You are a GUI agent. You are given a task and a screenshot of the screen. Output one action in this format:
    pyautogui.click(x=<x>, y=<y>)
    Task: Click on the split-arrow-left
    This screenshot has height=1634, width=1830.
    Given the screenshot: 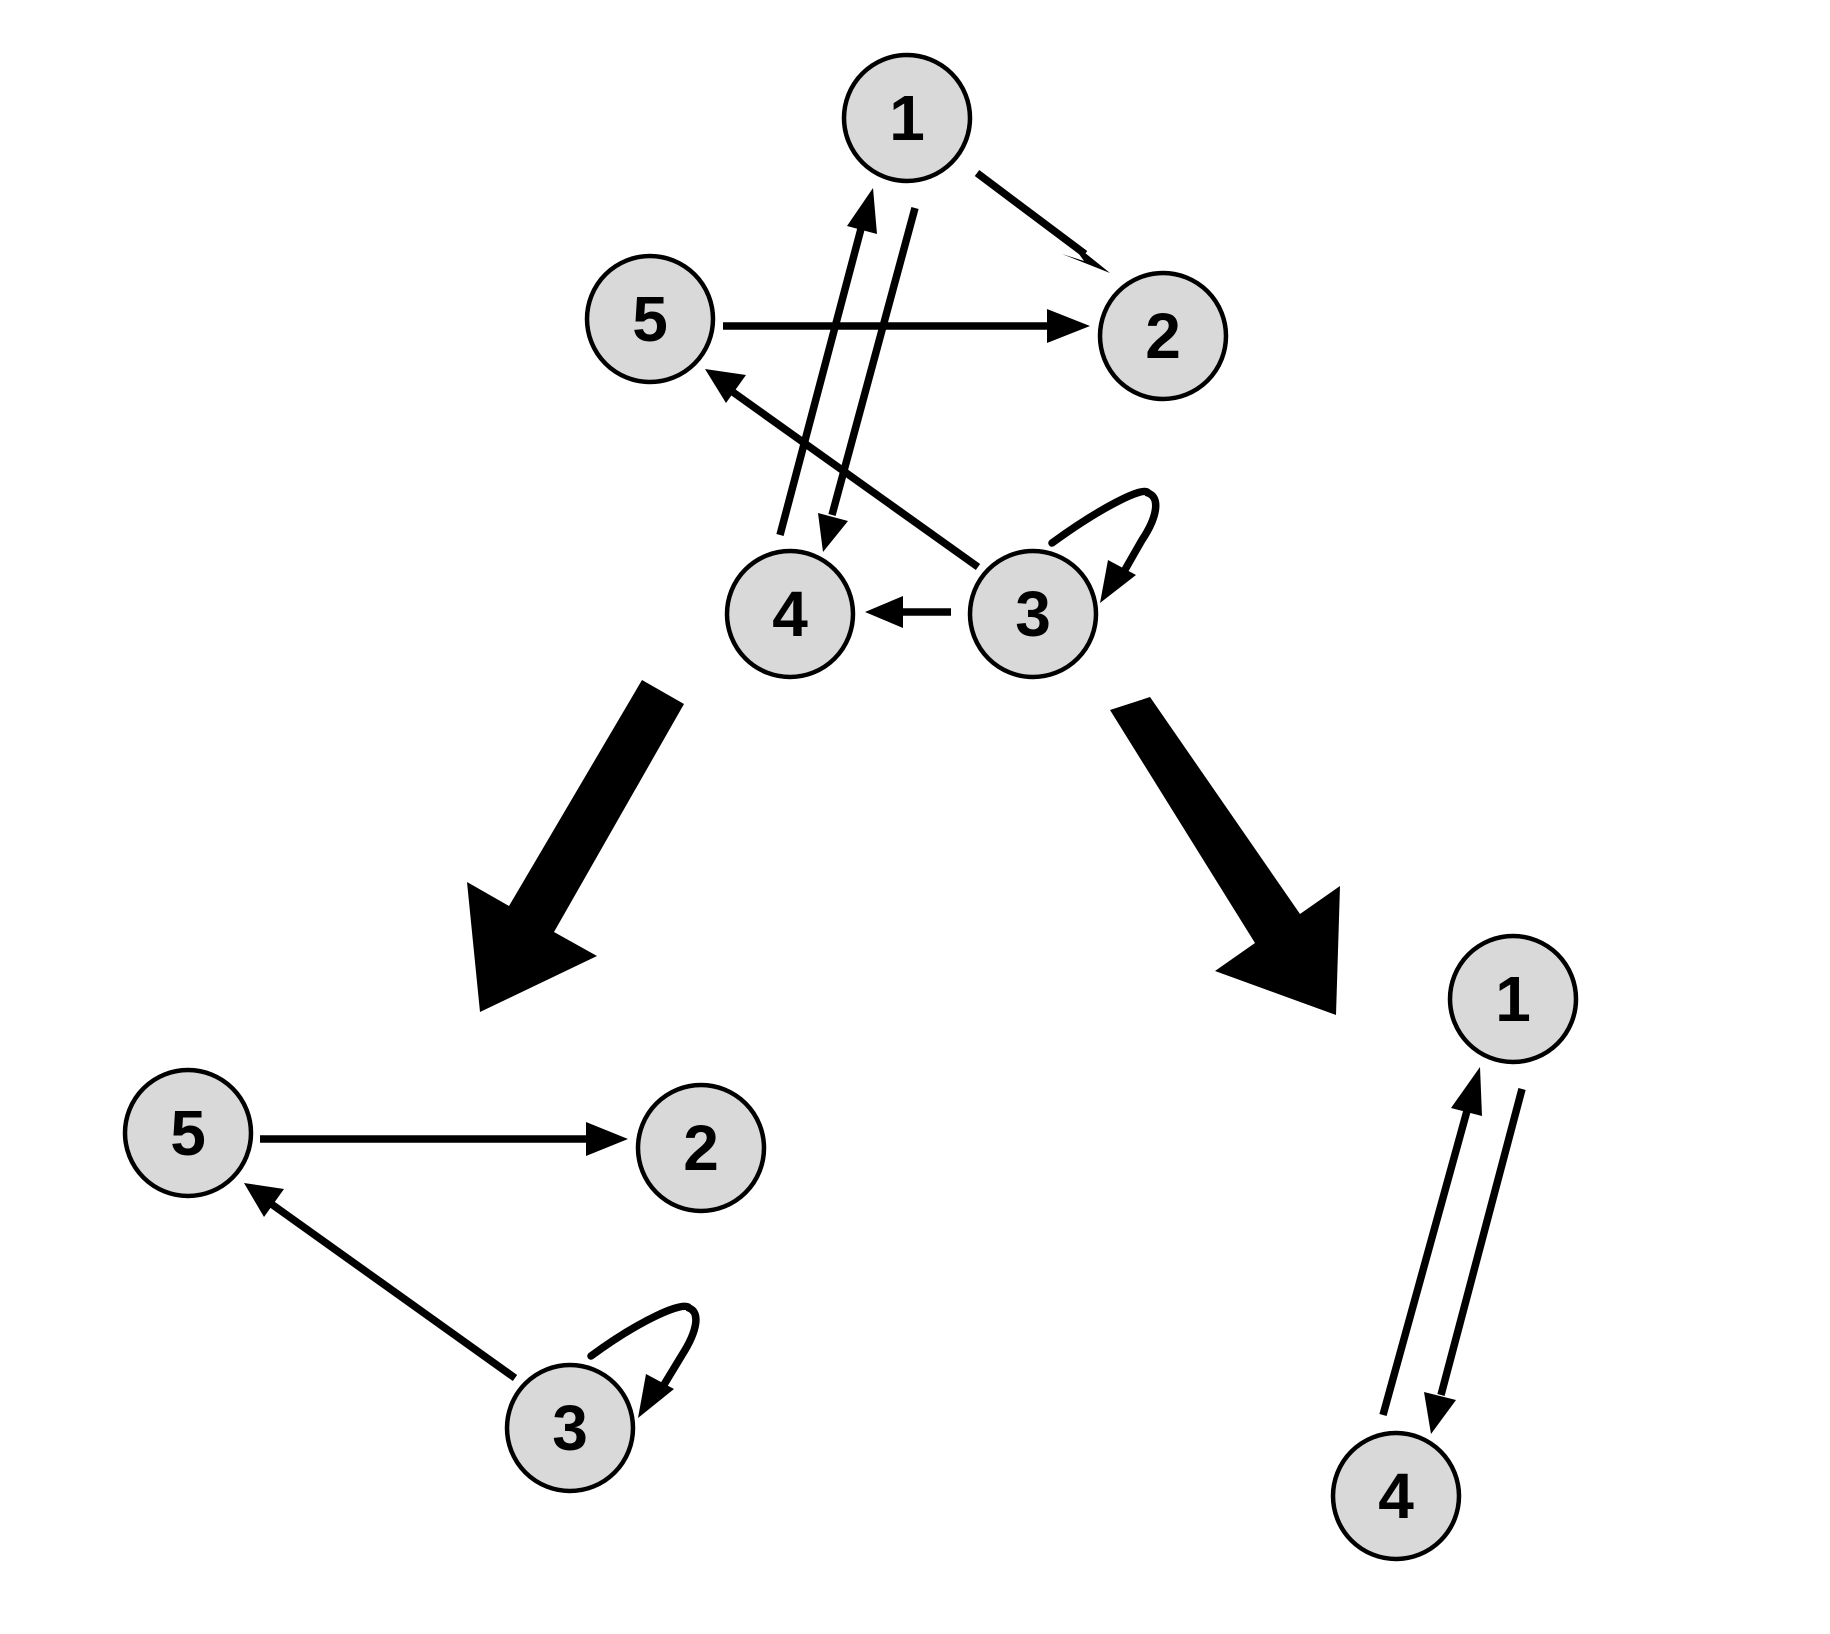 What is the action you would take?
    pyautogui.click(x=575, y=846)
    